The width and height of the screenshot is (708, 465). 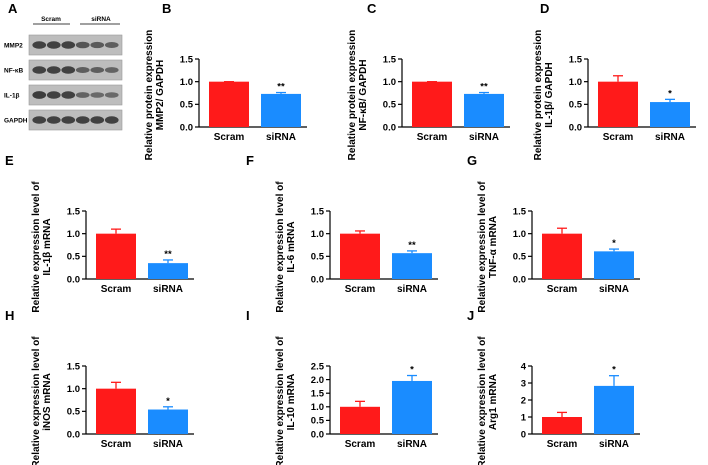 I want to click on blot-strip-gapdh, so click(x=75, y=120).